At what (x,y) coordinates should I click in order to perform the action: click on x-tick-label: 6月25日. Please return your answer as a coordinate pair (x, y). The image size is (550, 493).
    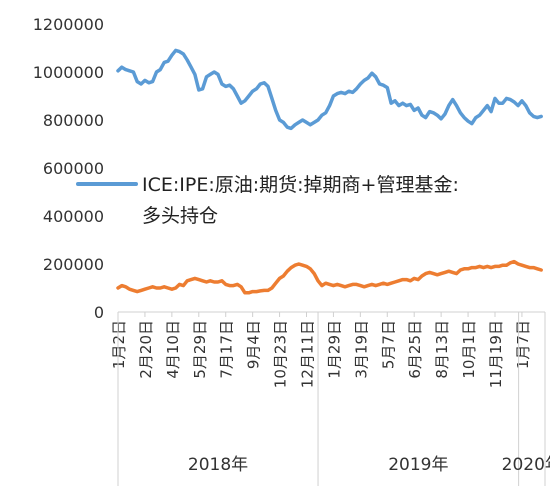
    Looking at the image, I should click on (415, 349).